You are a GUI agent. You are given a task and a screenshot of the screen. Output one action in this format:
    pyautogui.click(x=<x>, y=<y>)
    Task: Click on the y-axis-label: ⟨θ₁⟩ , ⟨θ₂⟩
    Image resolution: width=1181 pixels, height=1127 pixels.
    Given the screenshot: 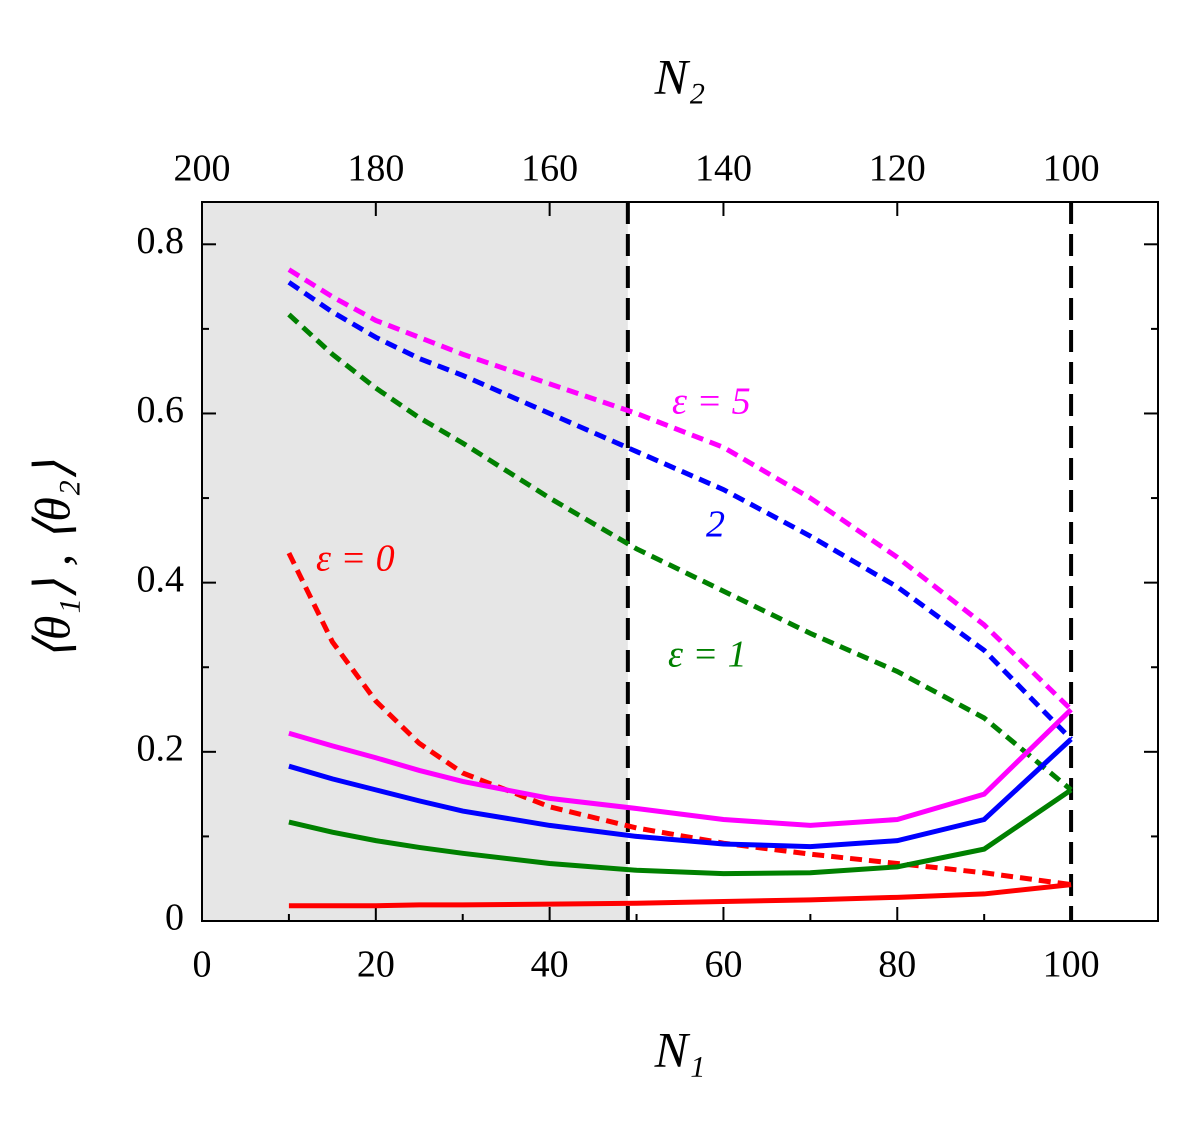 What is the action you would take?
    pyautogui.click(x=52, y=559)
    